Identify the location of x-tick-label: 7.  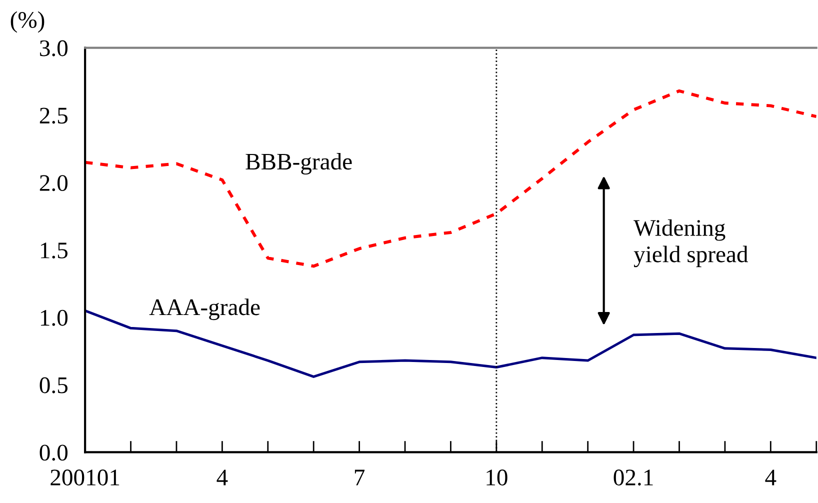
(359, 478).